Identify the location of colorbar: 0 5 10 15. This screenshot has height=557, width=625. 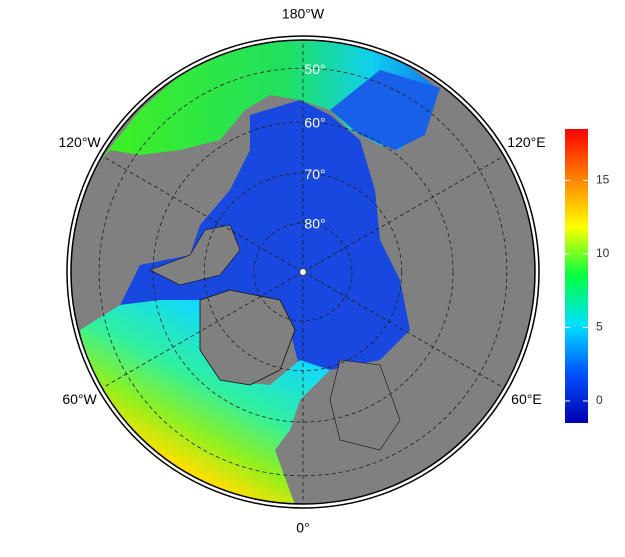
(587, 276).